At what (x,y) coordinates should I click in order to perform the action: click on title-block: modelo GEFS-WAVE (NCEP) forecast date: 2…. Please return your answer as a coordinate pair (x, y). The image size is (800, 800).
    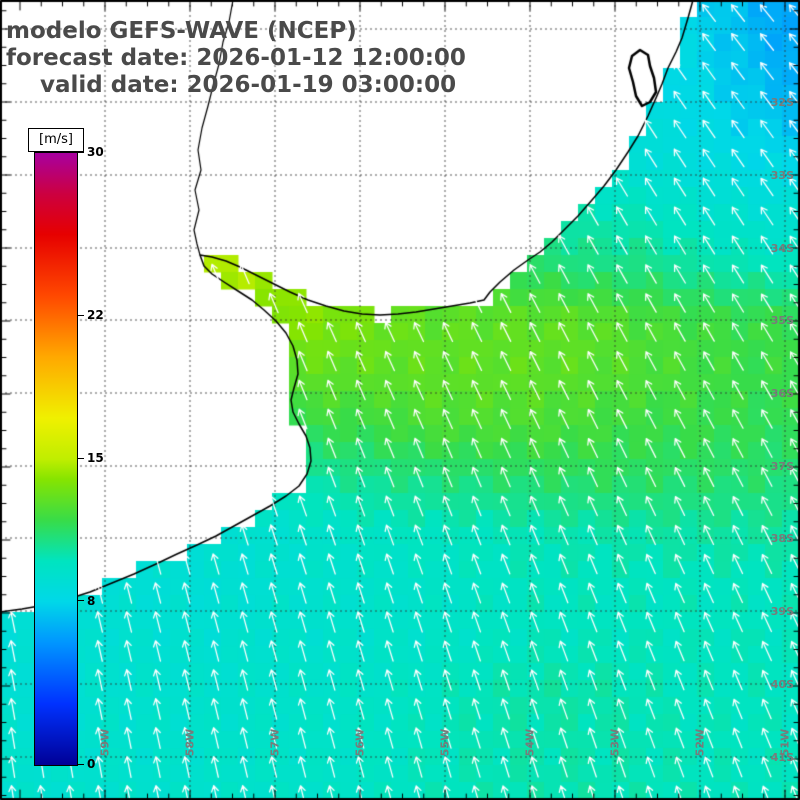
    Looking at the image, I should click on (236, 58).